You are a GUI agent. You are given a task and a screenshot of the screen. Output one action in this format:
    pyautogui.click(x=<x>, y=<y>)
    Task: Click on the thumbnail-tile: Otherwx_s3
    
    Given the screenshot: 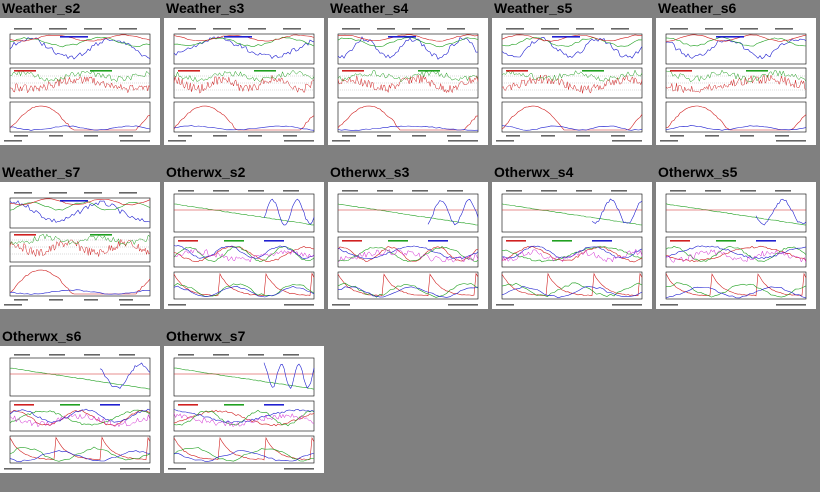 What is the action you would take?
    pyautogui.click(x=408, y=245)
    